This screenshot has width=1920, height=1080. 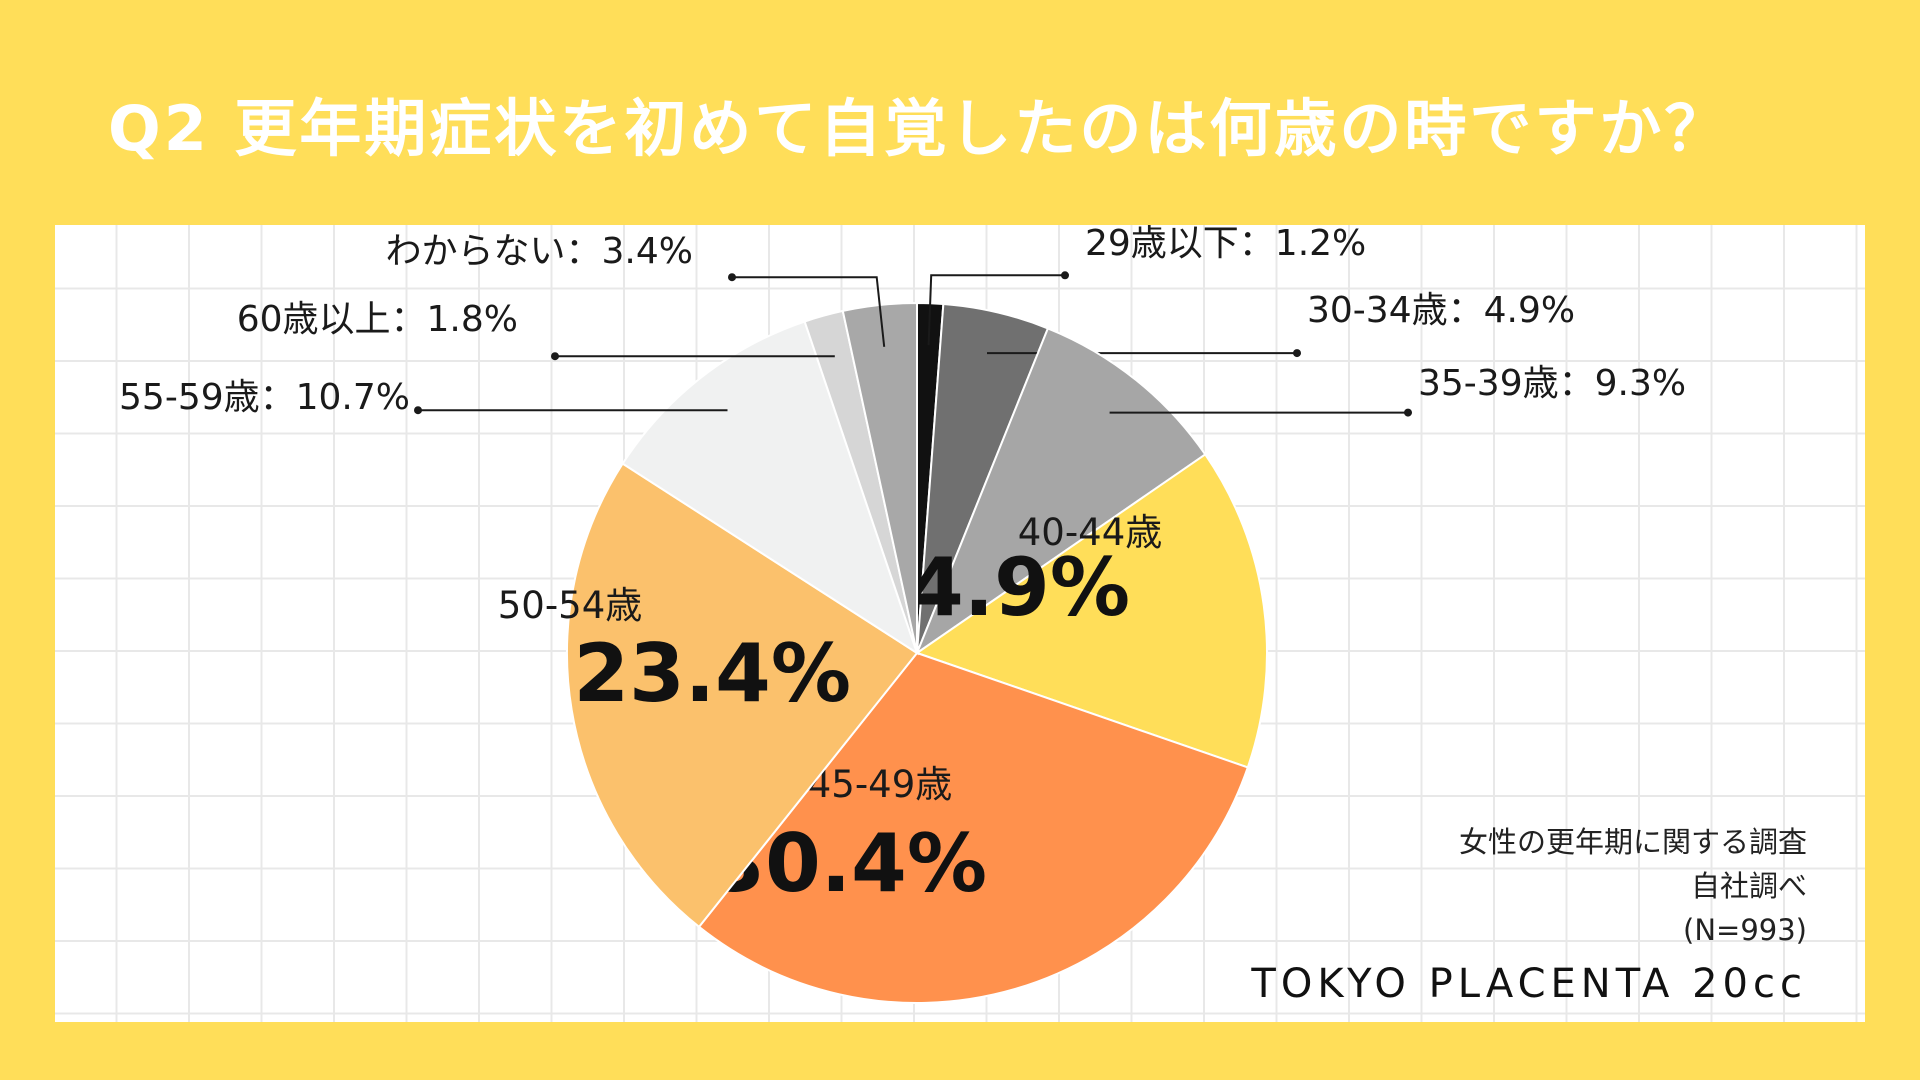 What do you see at coordinates (264, 397) in the screenshot?
I see `slice-label-6: 55-59歳：10.7%` at bounding box center [264, 397].